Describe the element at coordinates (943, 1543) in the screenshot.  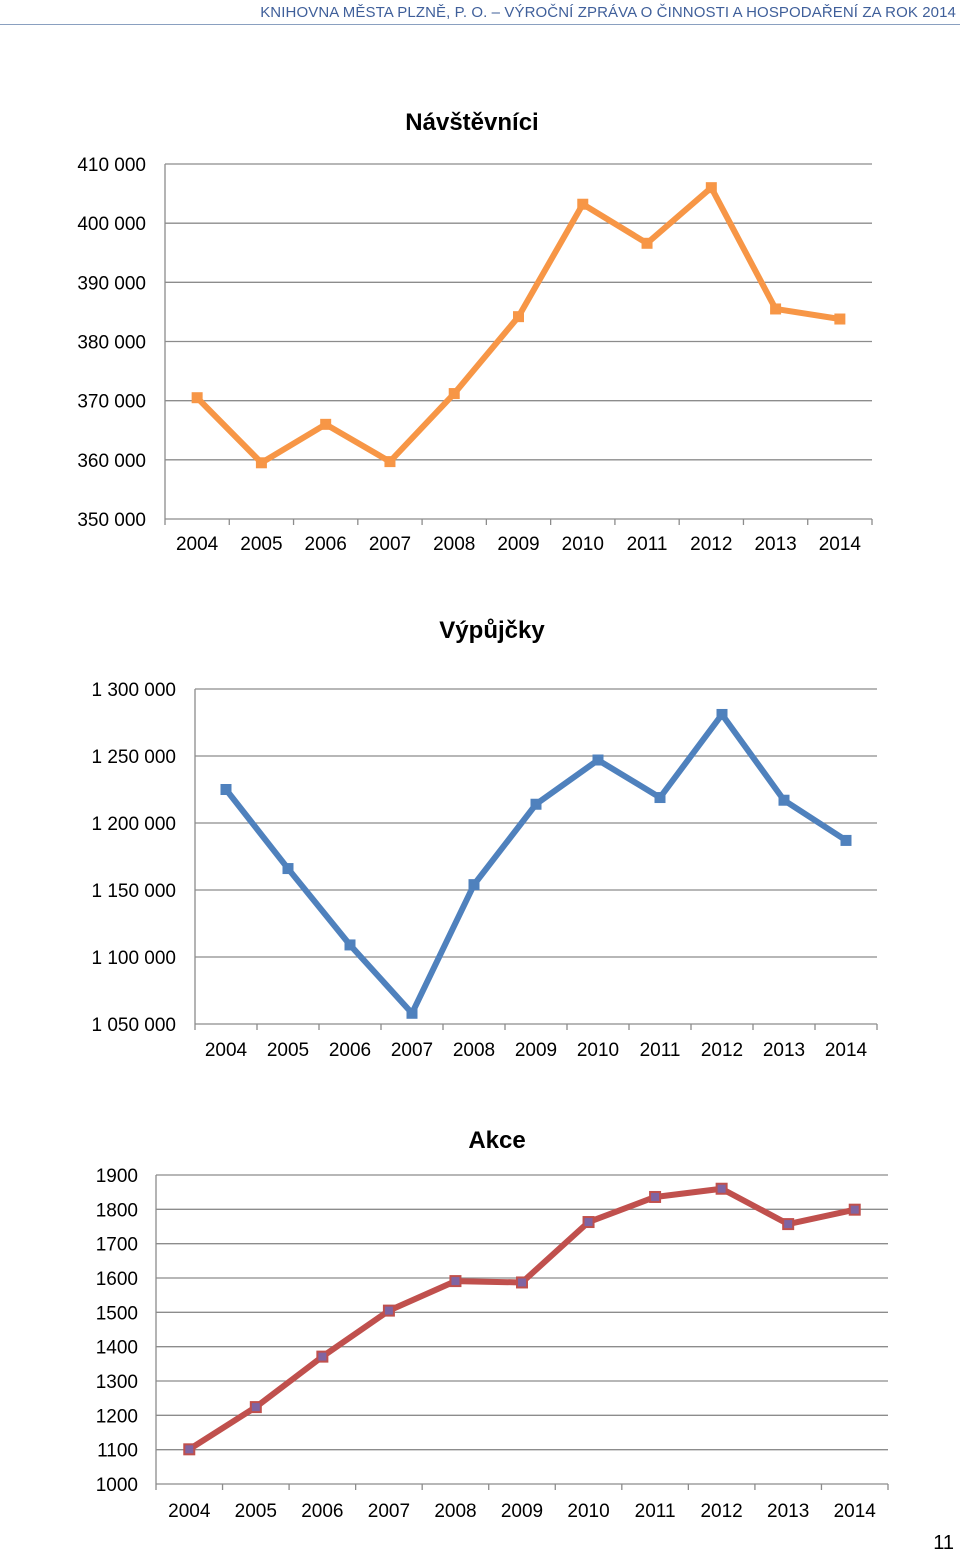
I see `page-number: 11` at that location.